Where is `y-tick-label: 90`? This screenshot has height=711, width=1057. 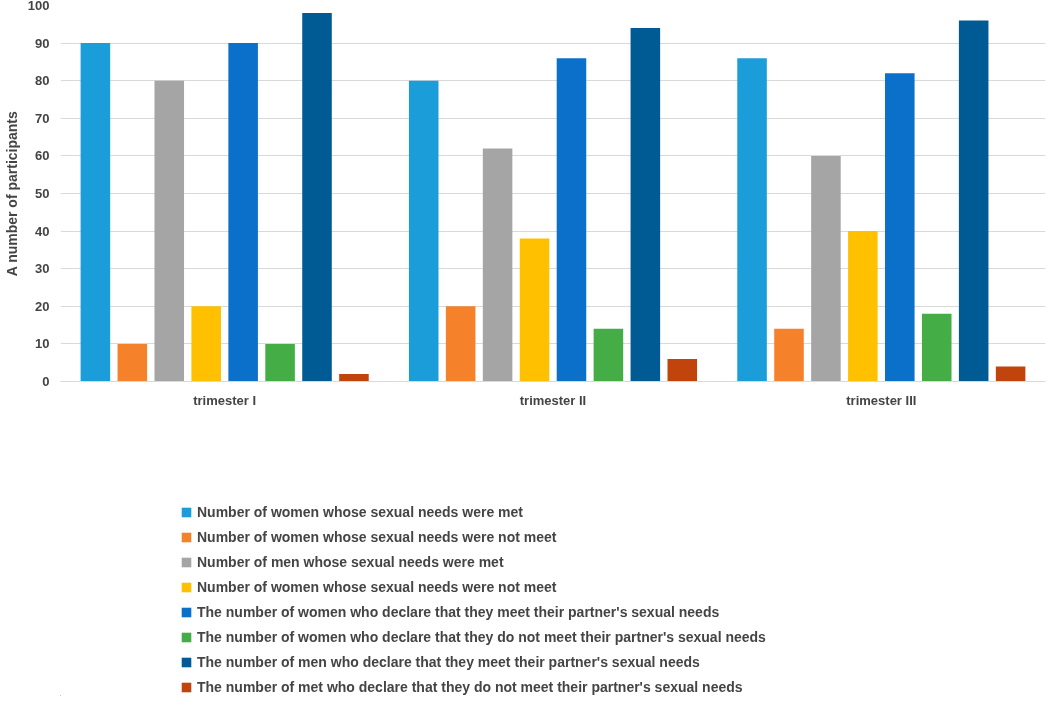
y-tick-label: 90 is located at coordinates (42, 43).